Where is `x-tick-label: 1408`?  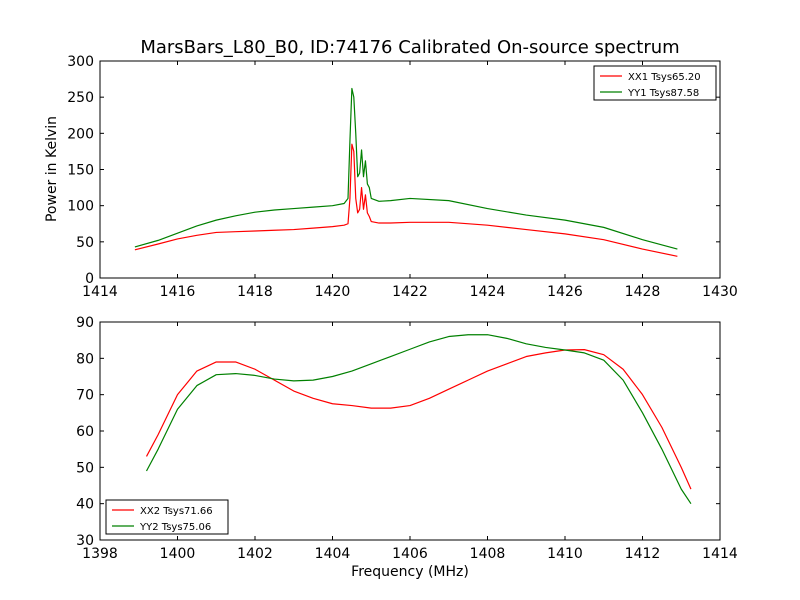 x-tick-label: 1408 is located at coordinates (488, 554).